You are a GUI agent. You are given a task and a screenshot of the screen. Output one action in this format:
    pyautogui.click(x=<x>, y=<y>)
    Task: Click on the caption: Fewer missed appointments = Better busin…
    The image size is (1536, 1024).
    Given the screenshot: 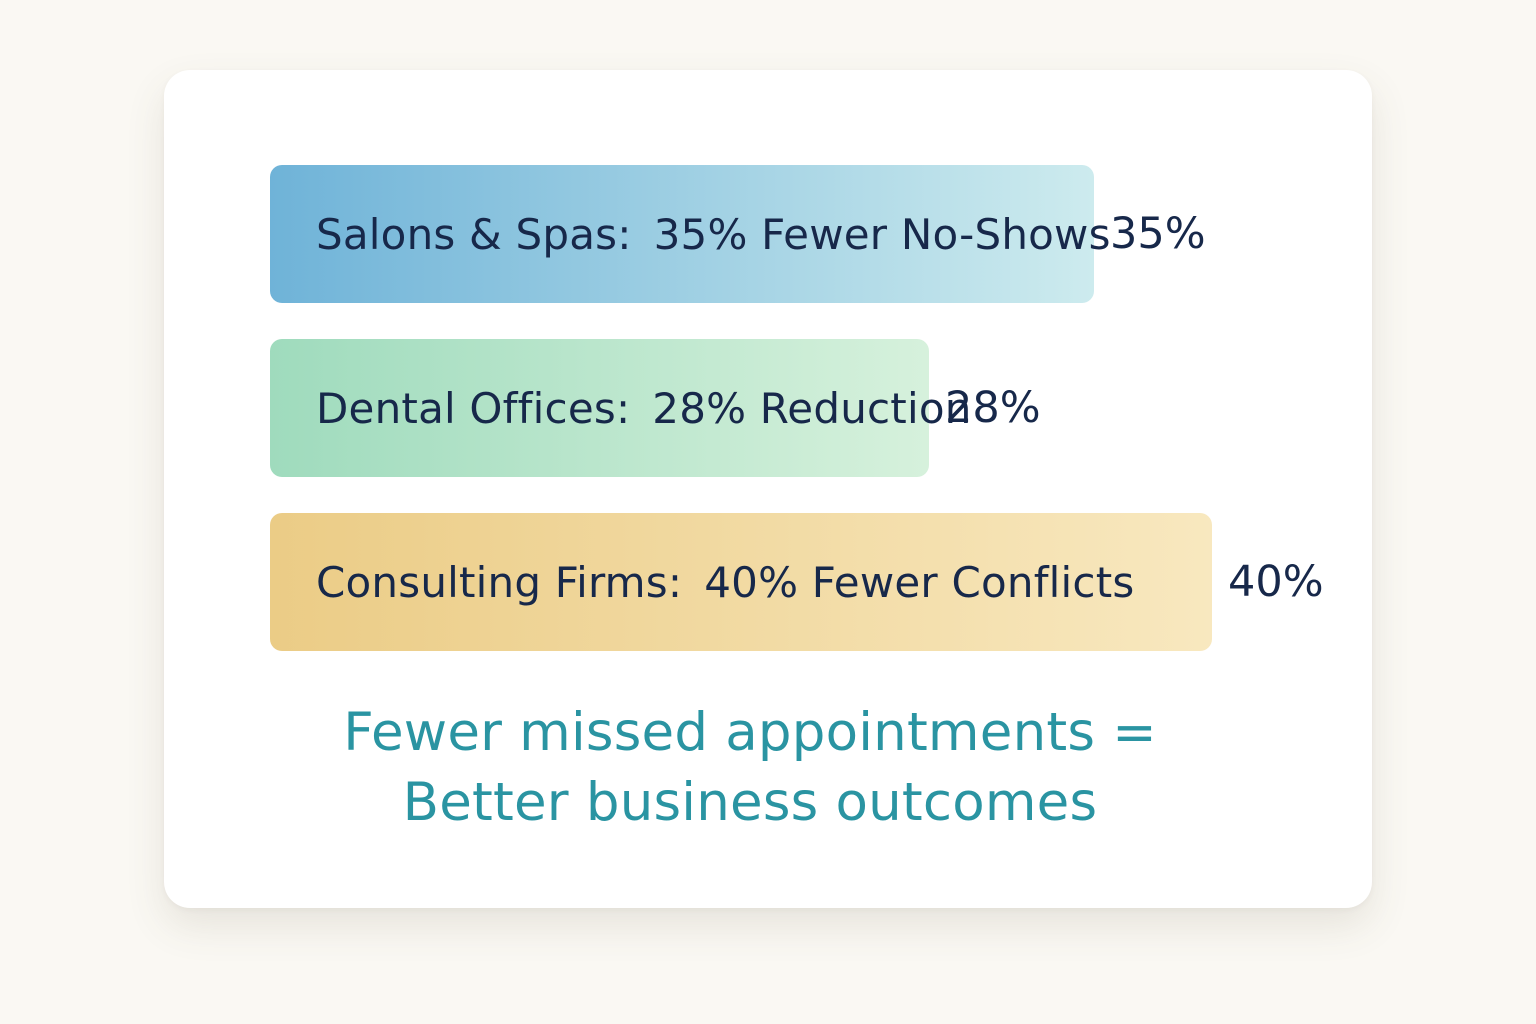 What is the action you would take?
    pyautogui.click(x=750, y=768)
    